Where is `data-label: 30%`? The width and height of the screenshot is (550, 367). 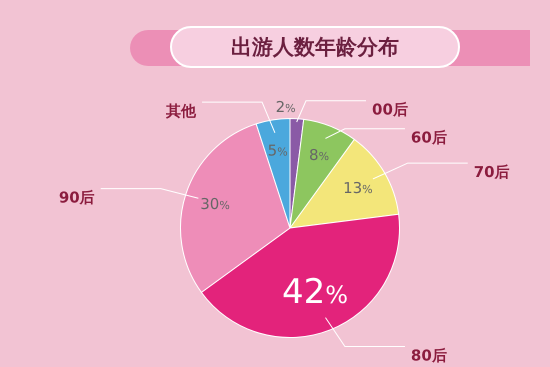 data-label: 30% is located at coordinates (215, 203).